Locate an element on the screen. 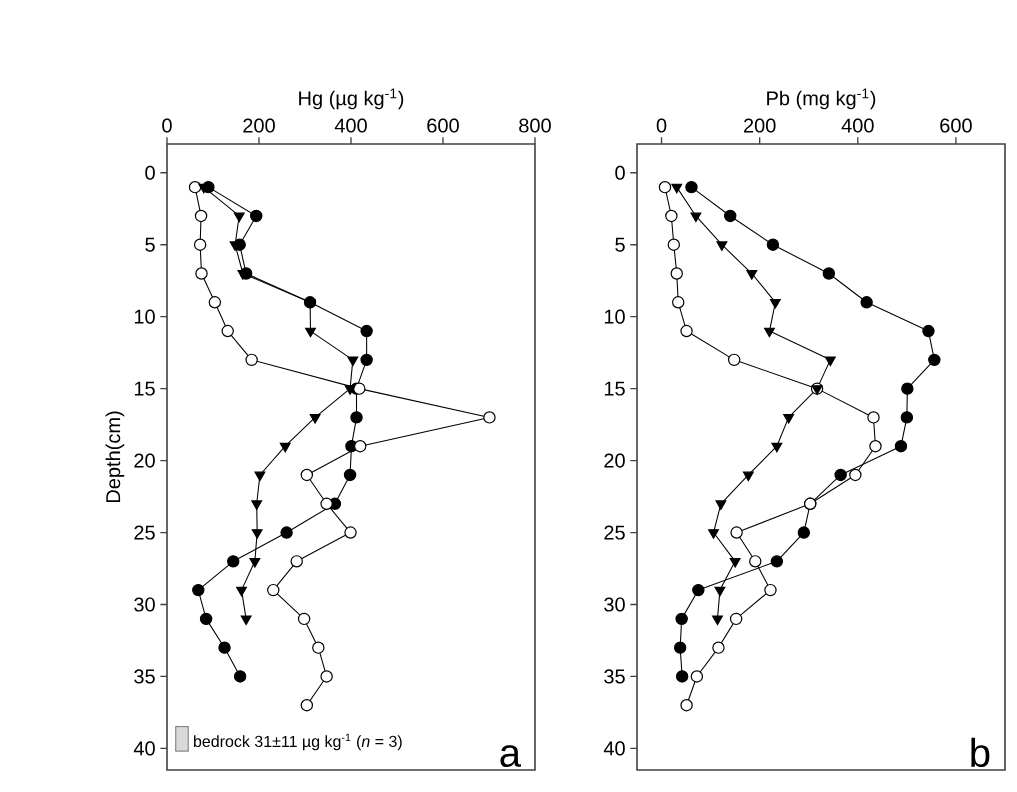 Image resolution: width=1017 pixels, height=792 pixels. annotation: b is located at coordinates (980, 752).